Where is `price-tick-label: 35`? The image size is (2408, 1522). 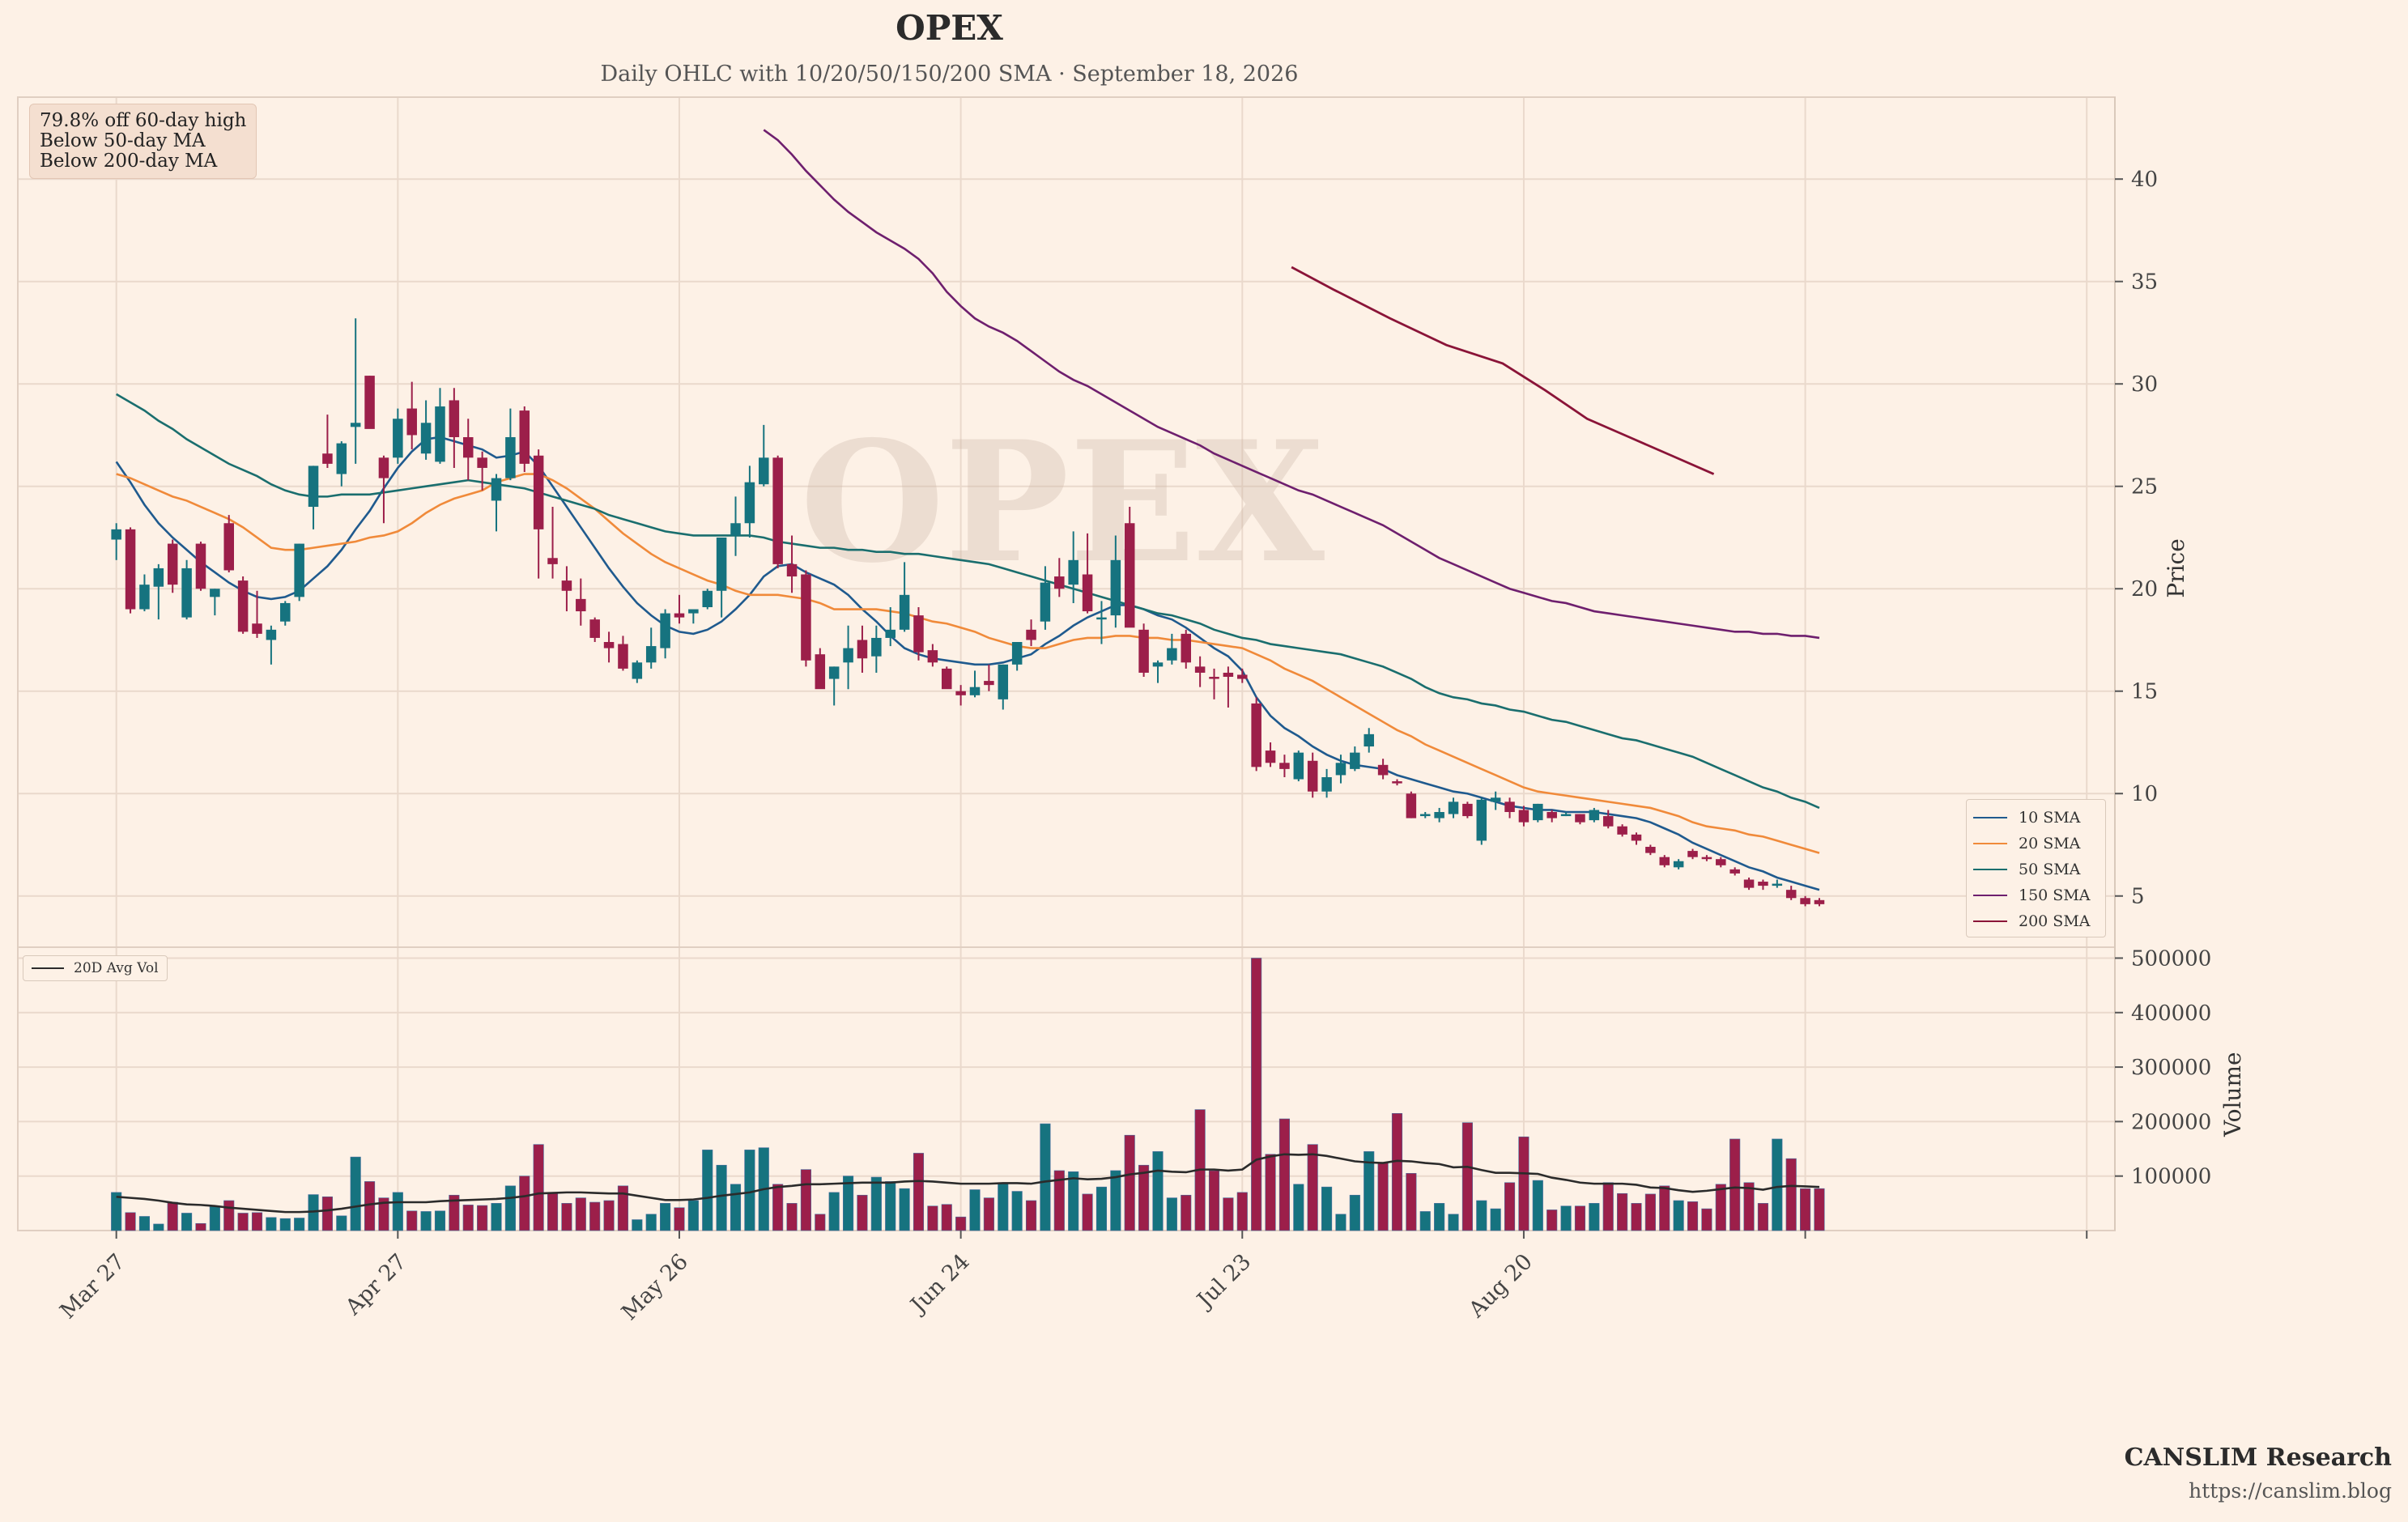 price-tick-label: 35 is located at coordinates (2144, 282).